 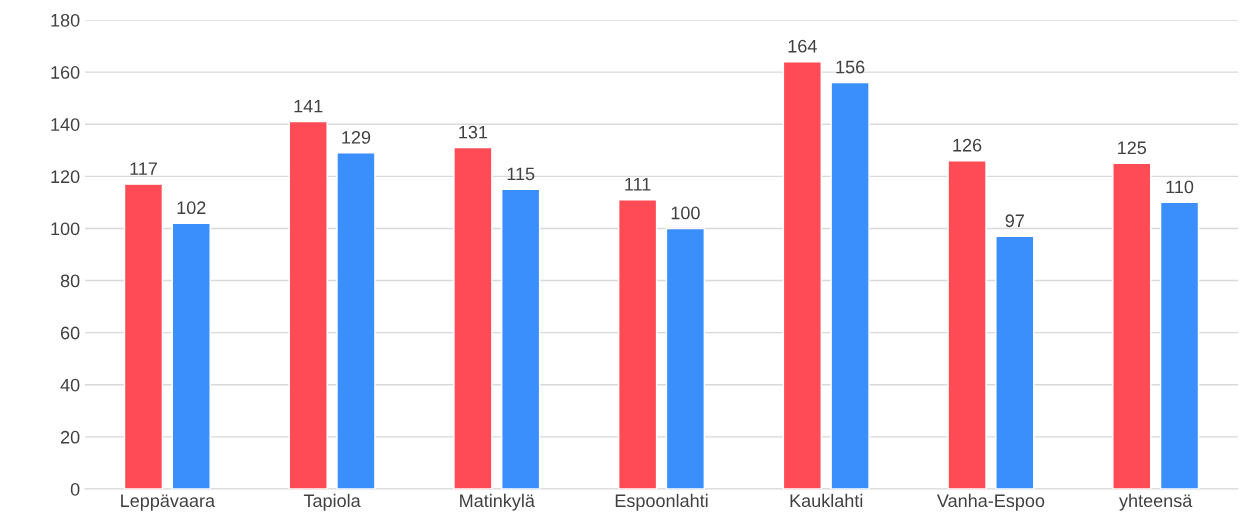 What do you see at coordinates (497, 502) in the screenshot?
I see `x-tick-label: Matinkylä` at bounding box center [497, 502].